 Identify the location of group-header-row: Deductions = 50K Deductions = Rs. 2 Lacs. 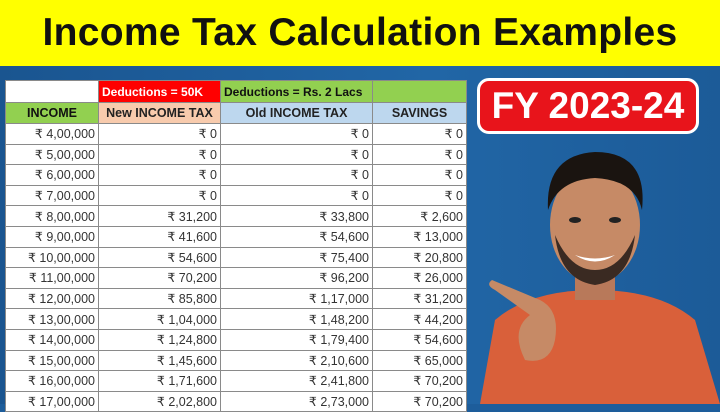
(236, 91).